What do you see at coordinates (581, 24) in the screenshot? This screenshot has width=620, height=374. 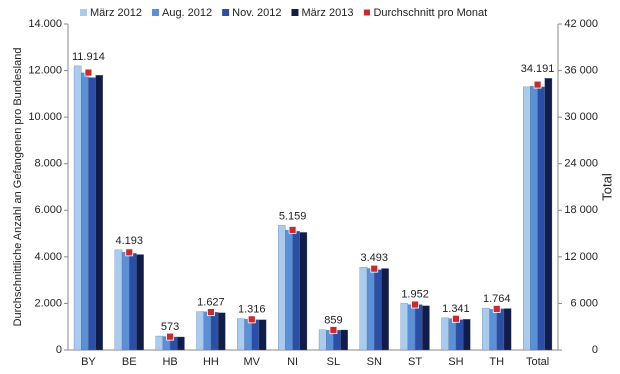 I see `y2-tick-label: 42 000` at bounding box center [581, 24].